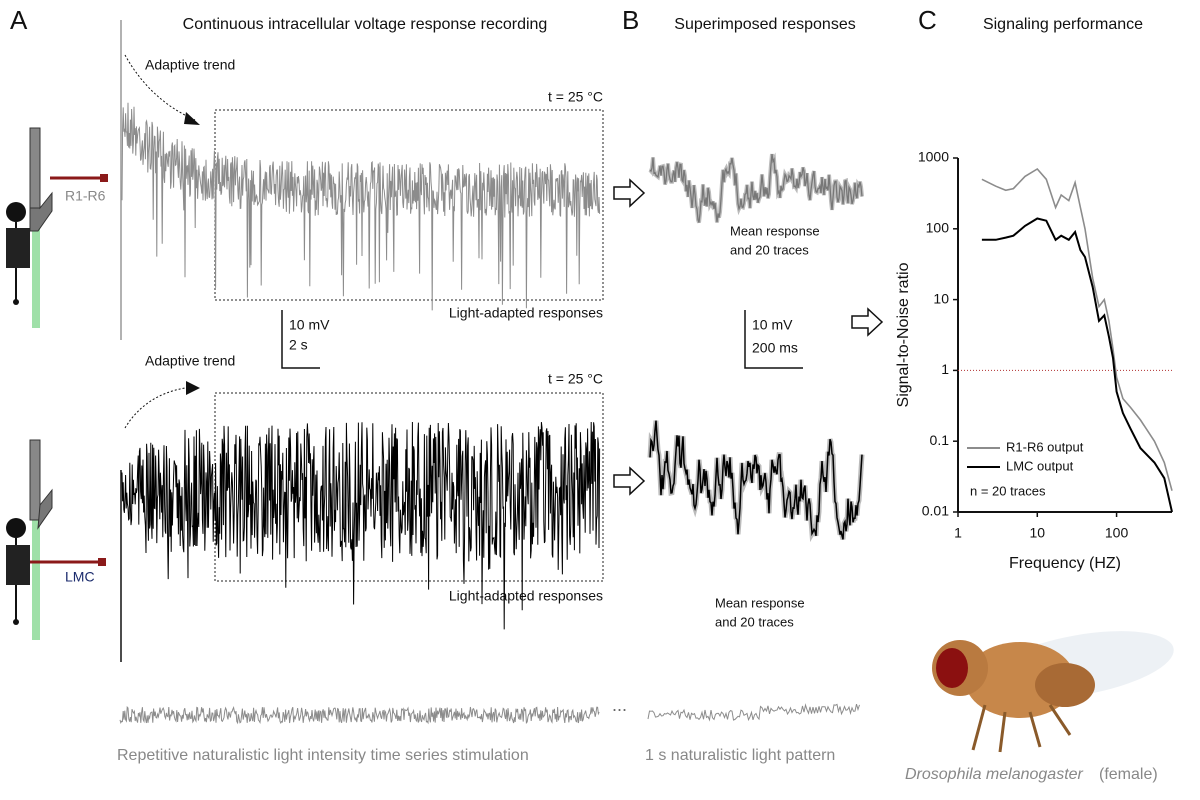 The image size is (1200, 800). Describe the element at coordinates (740, 755) in the screenshot. I see `stimulus-caption: 1 s naturalistic light pattern` at that location.